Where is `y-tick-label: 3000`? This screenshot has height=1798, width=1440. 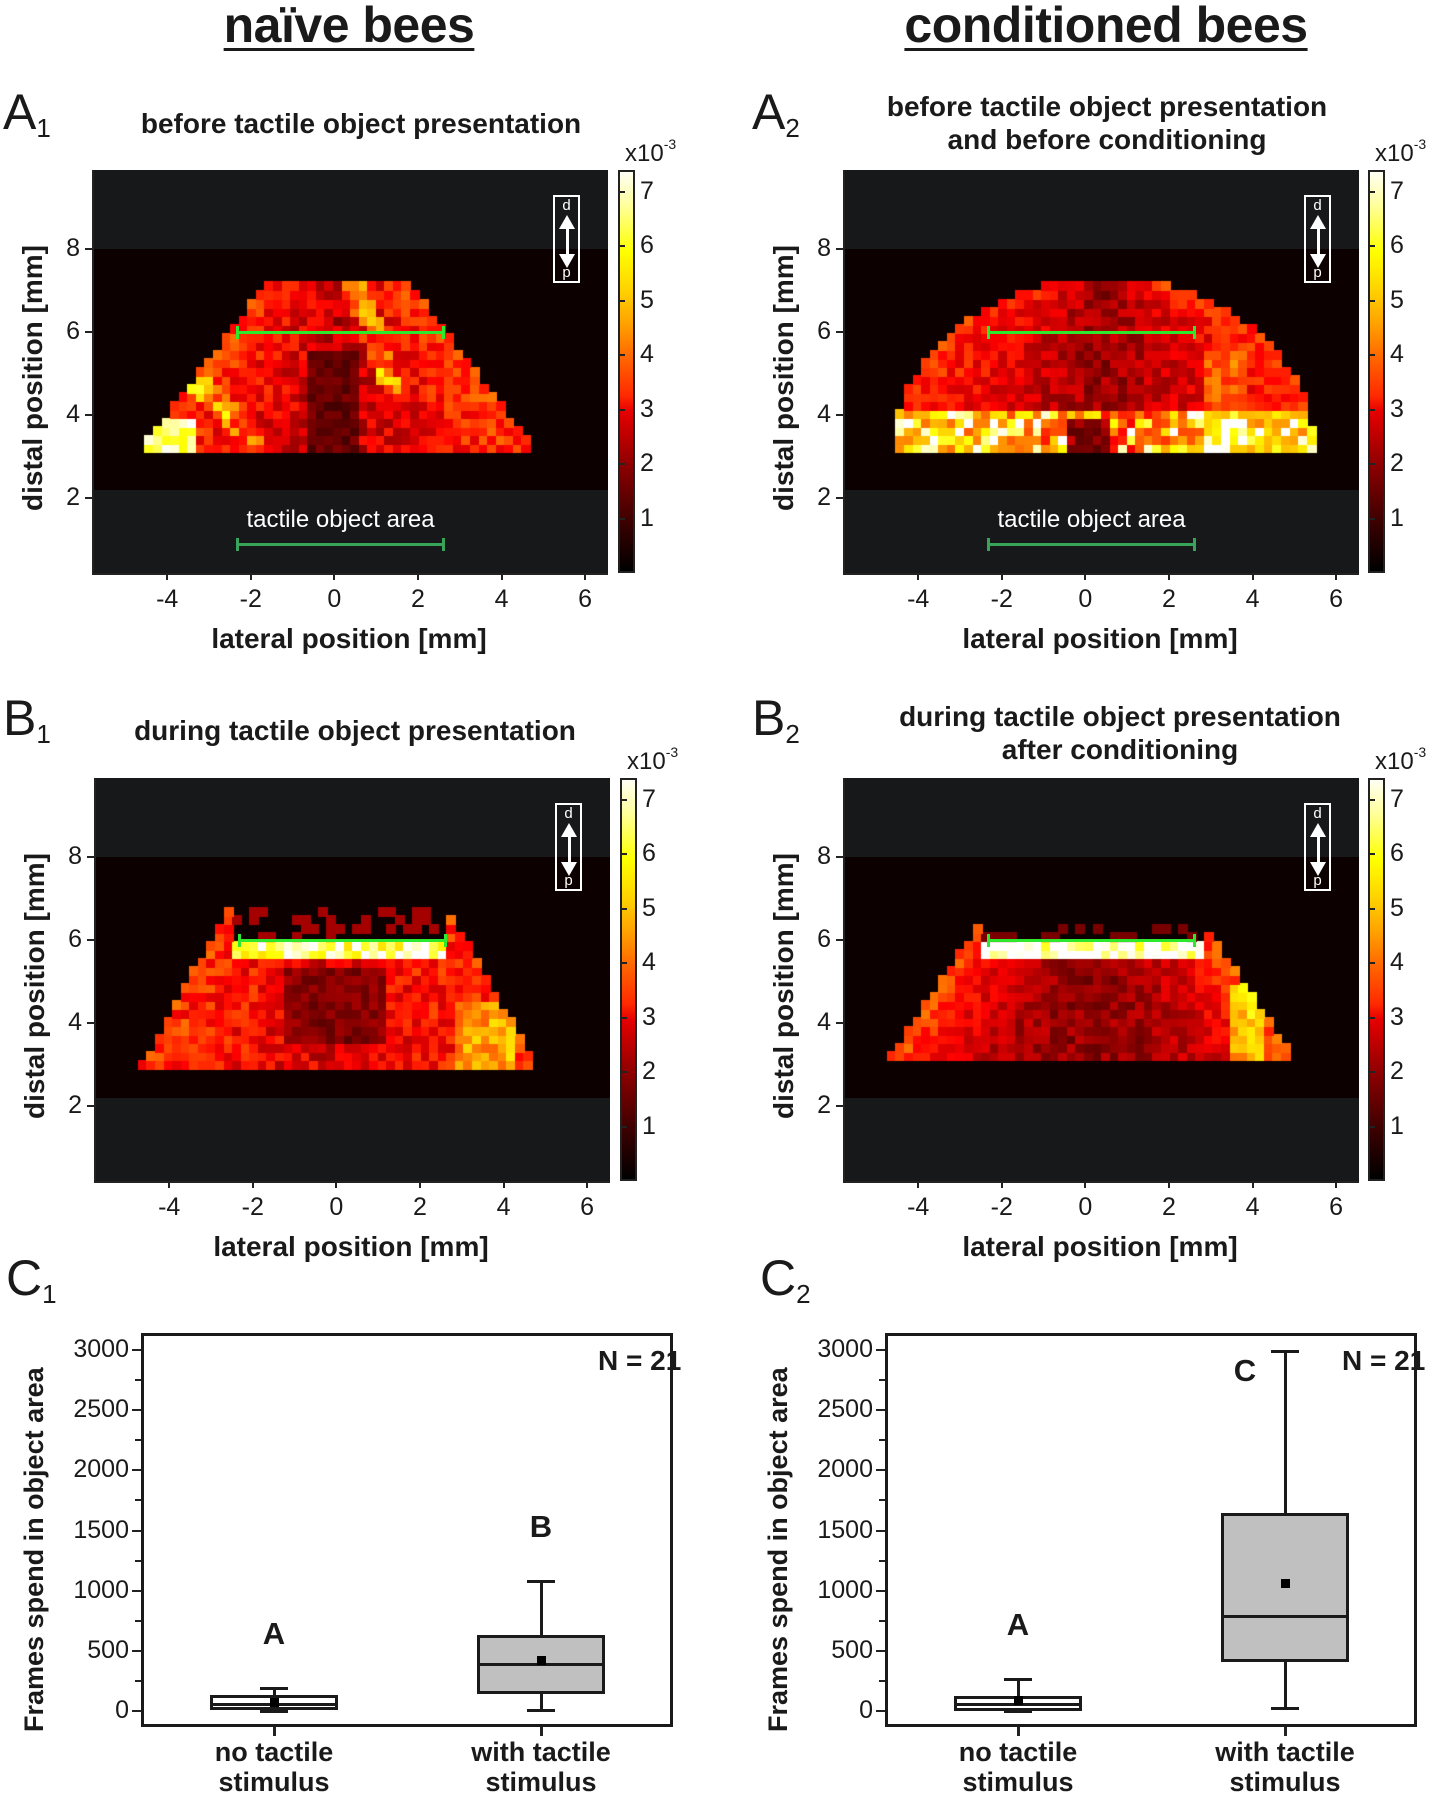 y-tick-label: 3000 is located at coordinates (101, 1349).